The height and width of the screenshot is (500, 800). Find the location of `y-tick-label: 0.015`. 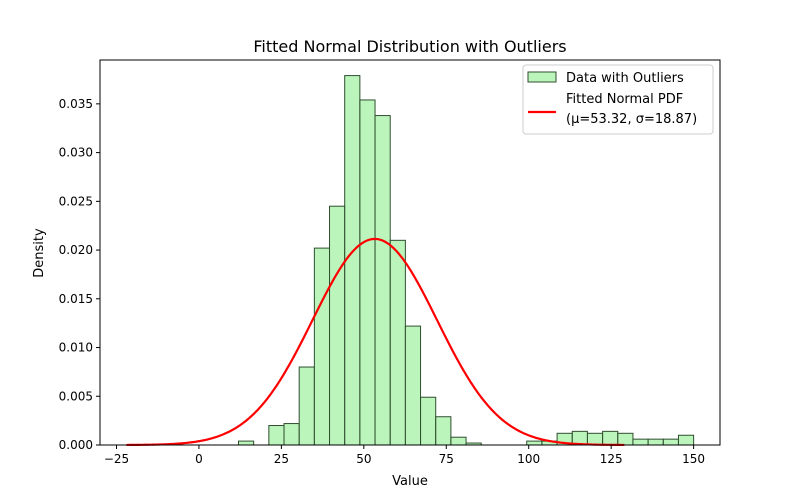

y-tick-label: 0.015 is located at coordinates (76, 299).